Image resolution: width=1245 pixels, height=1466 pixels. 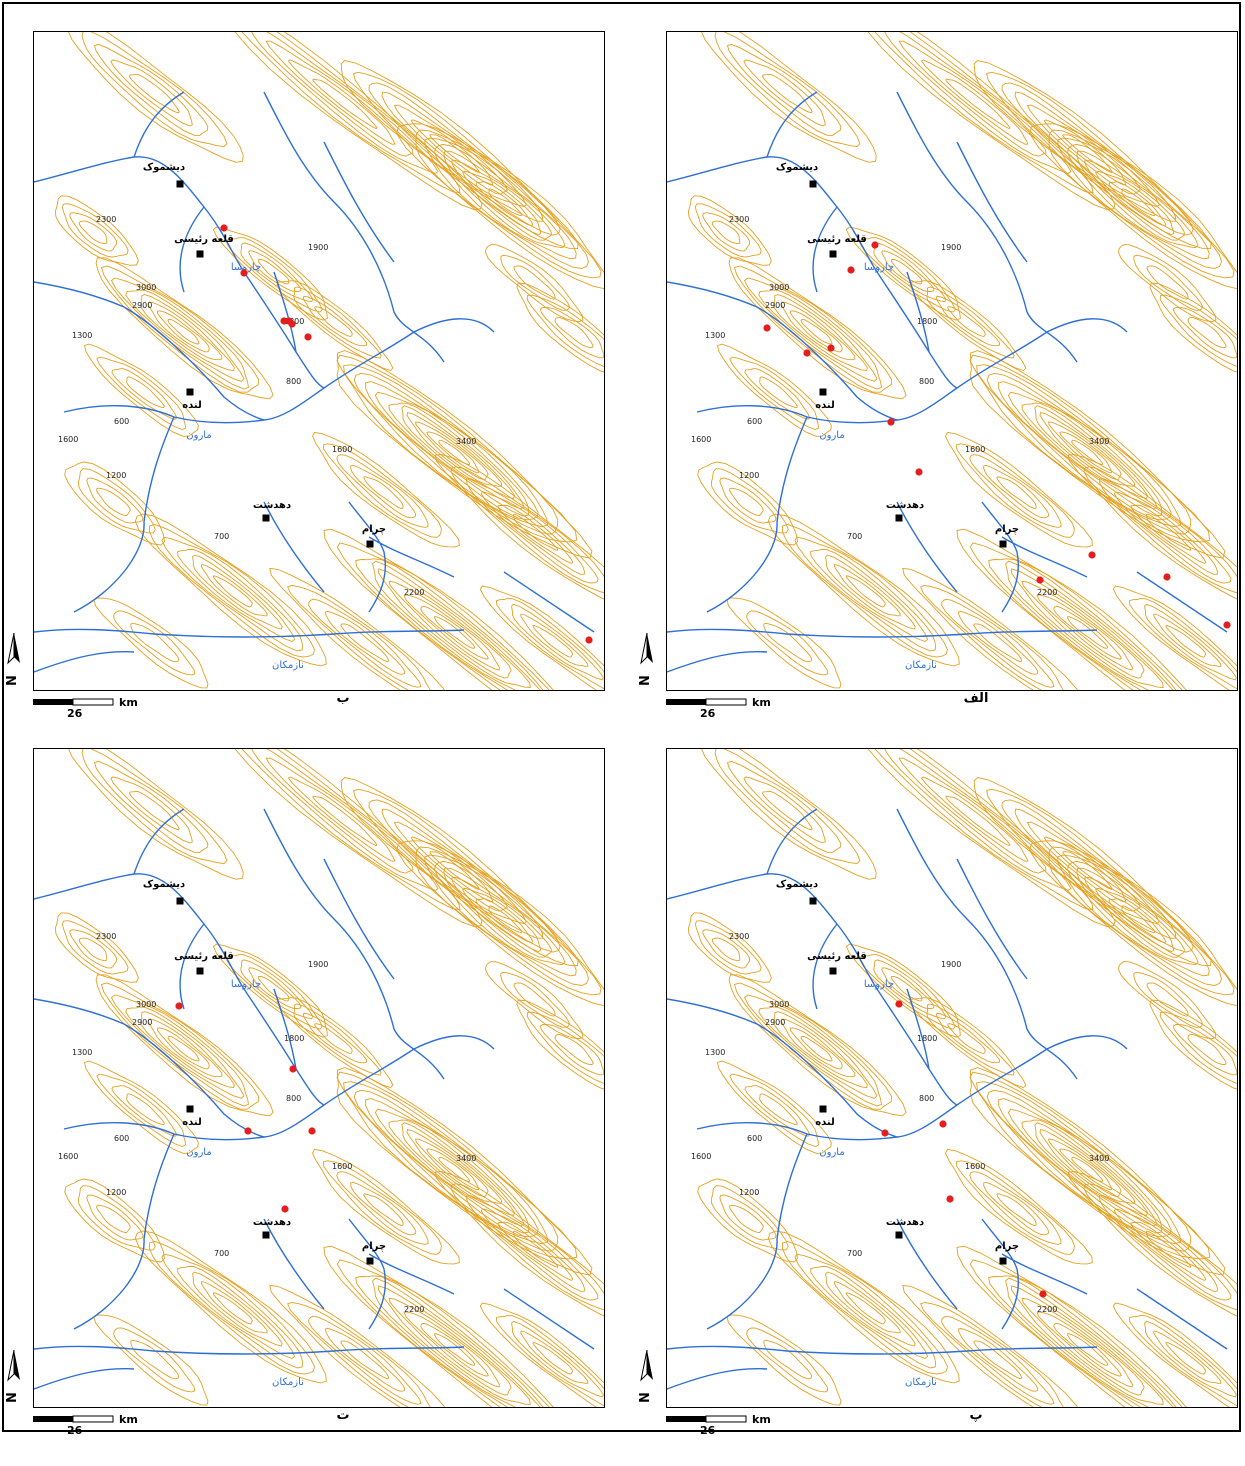 What do you see at coordinates (75, 713) in the screenshot?
I see `scale-value: 26` at bounding box center [75, 713].